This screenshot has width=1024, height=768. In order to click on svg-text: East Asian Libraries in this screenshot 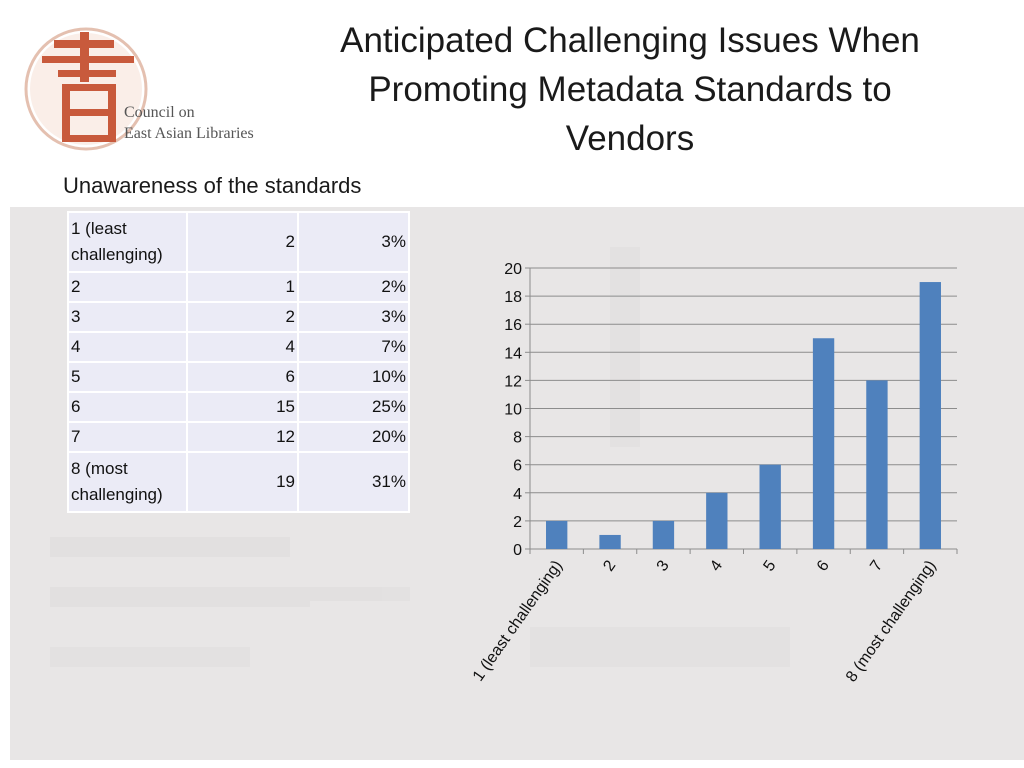, I will do `click(189, 133)`.